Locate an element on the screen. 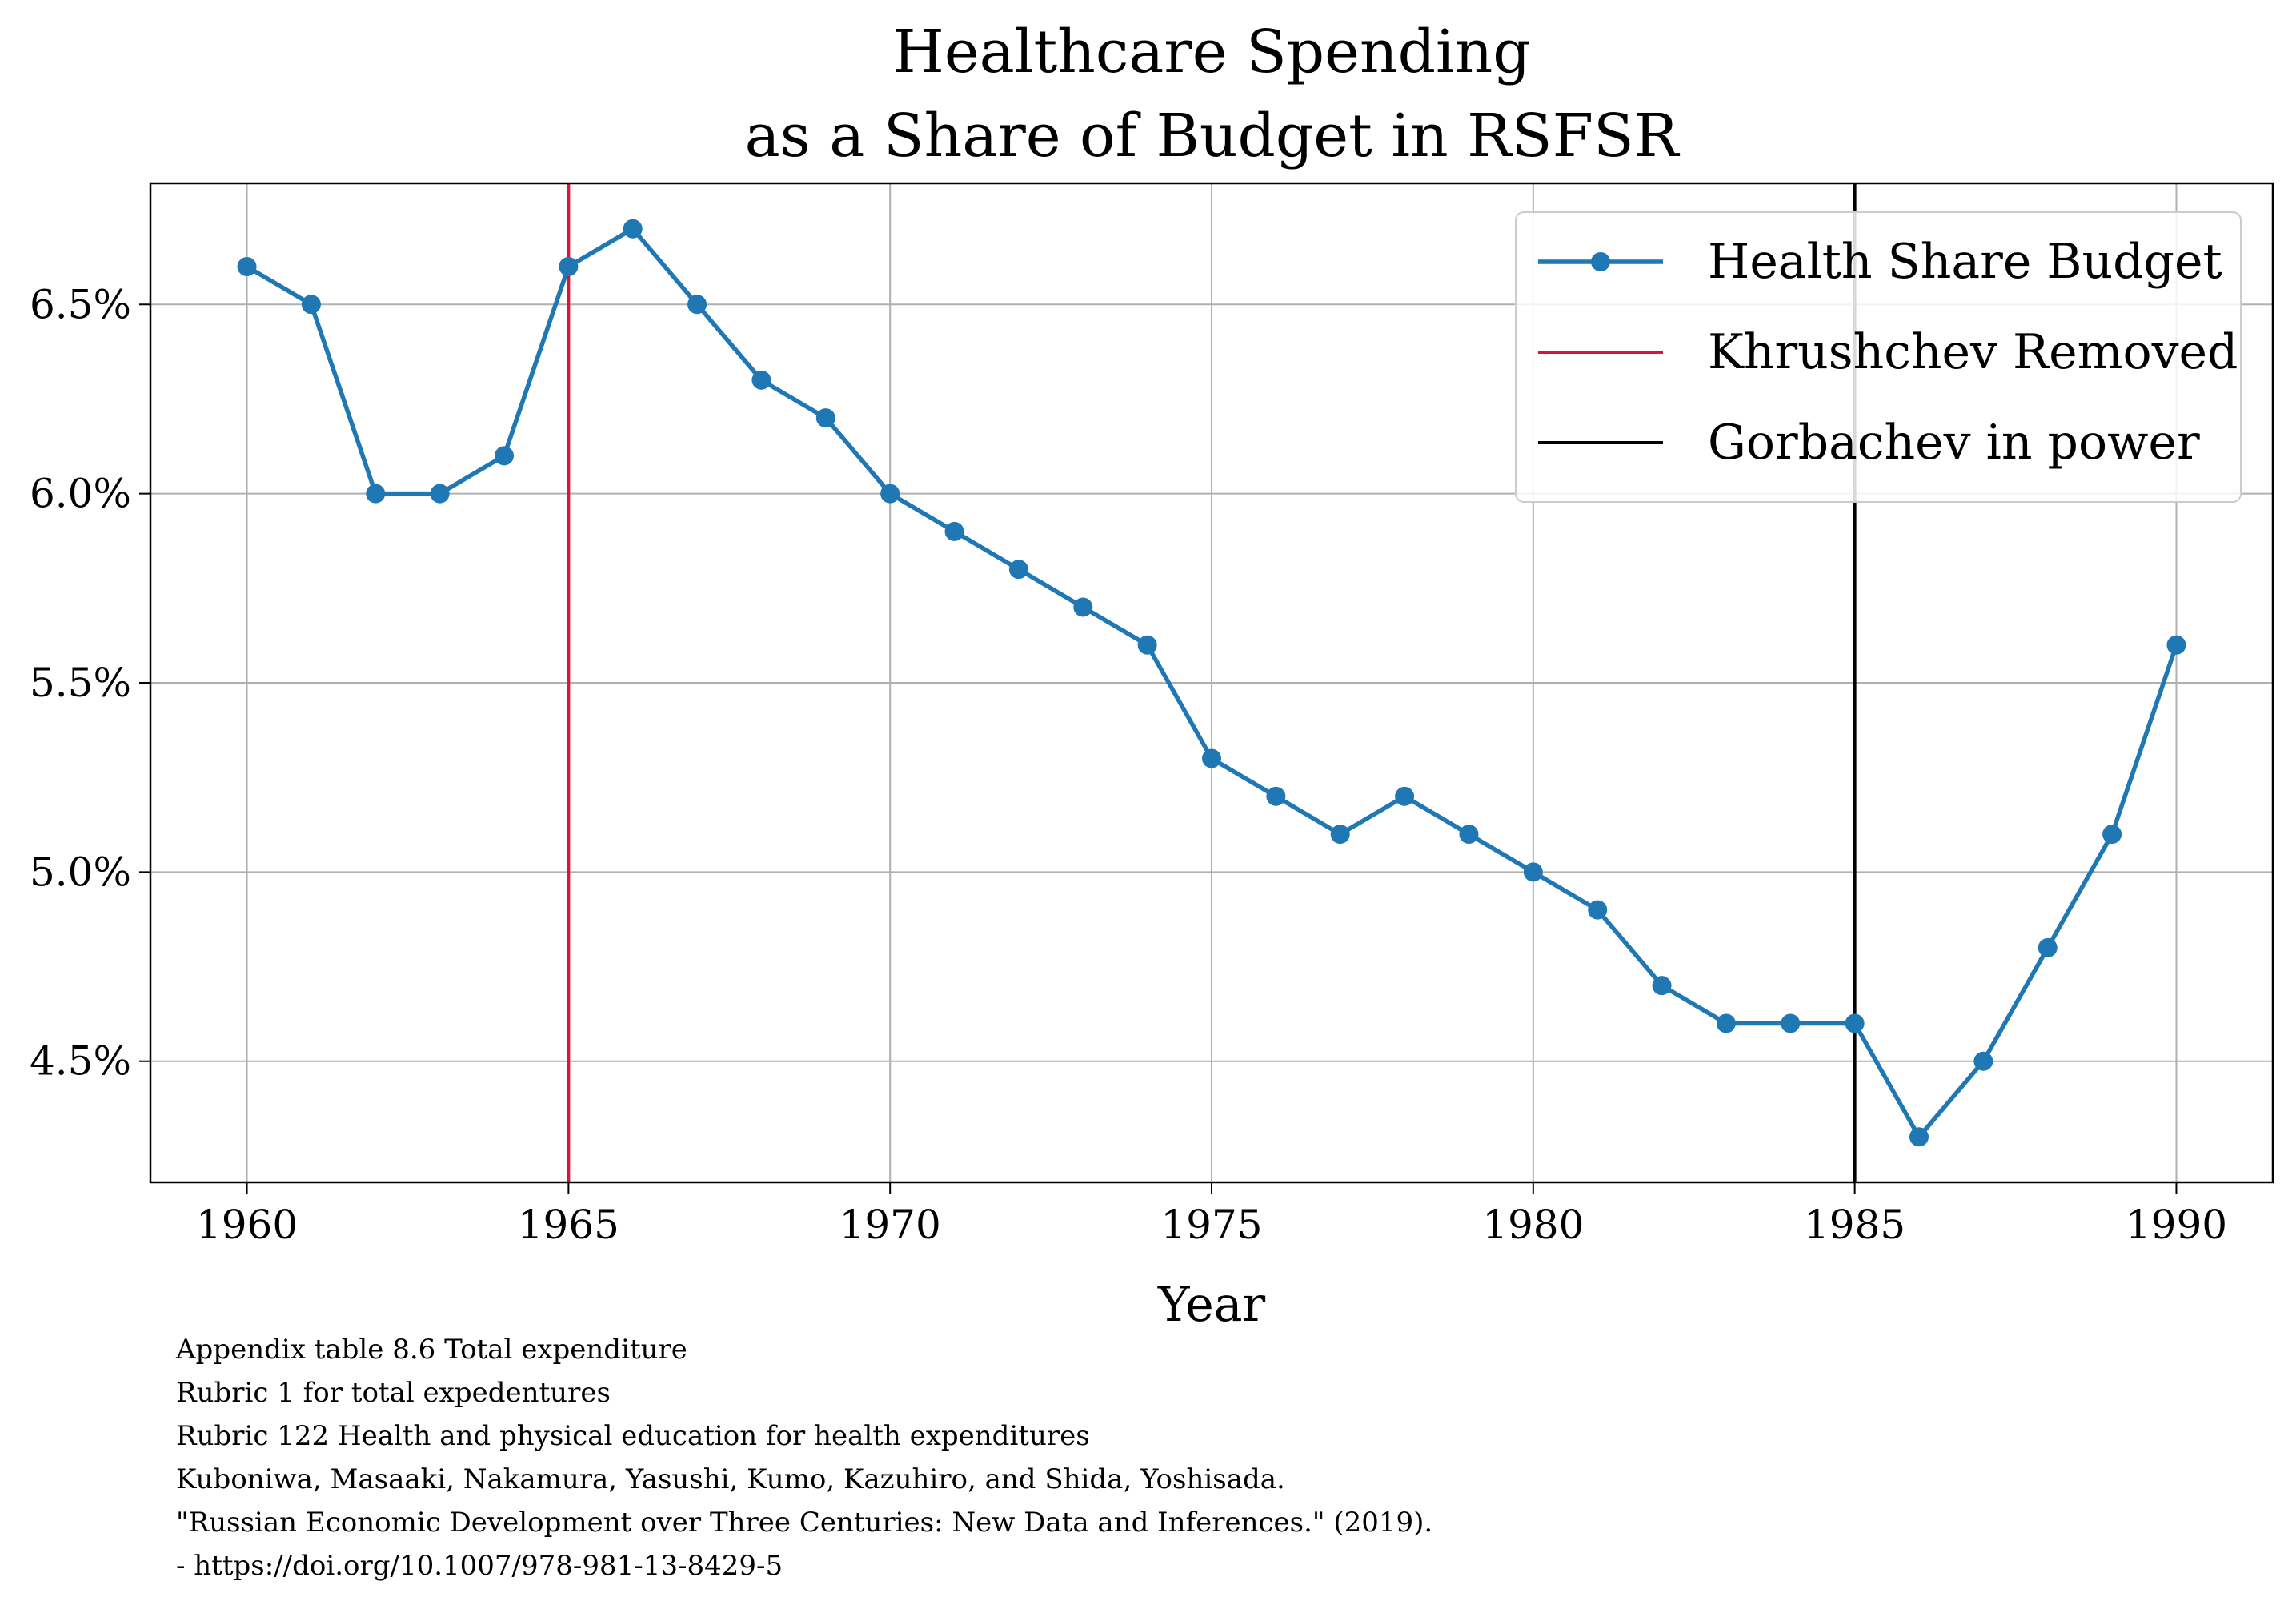 This screenshot has height=1609, width=2296. legend-label: Khrushchev Removed is located at coordinates (1973, 352).